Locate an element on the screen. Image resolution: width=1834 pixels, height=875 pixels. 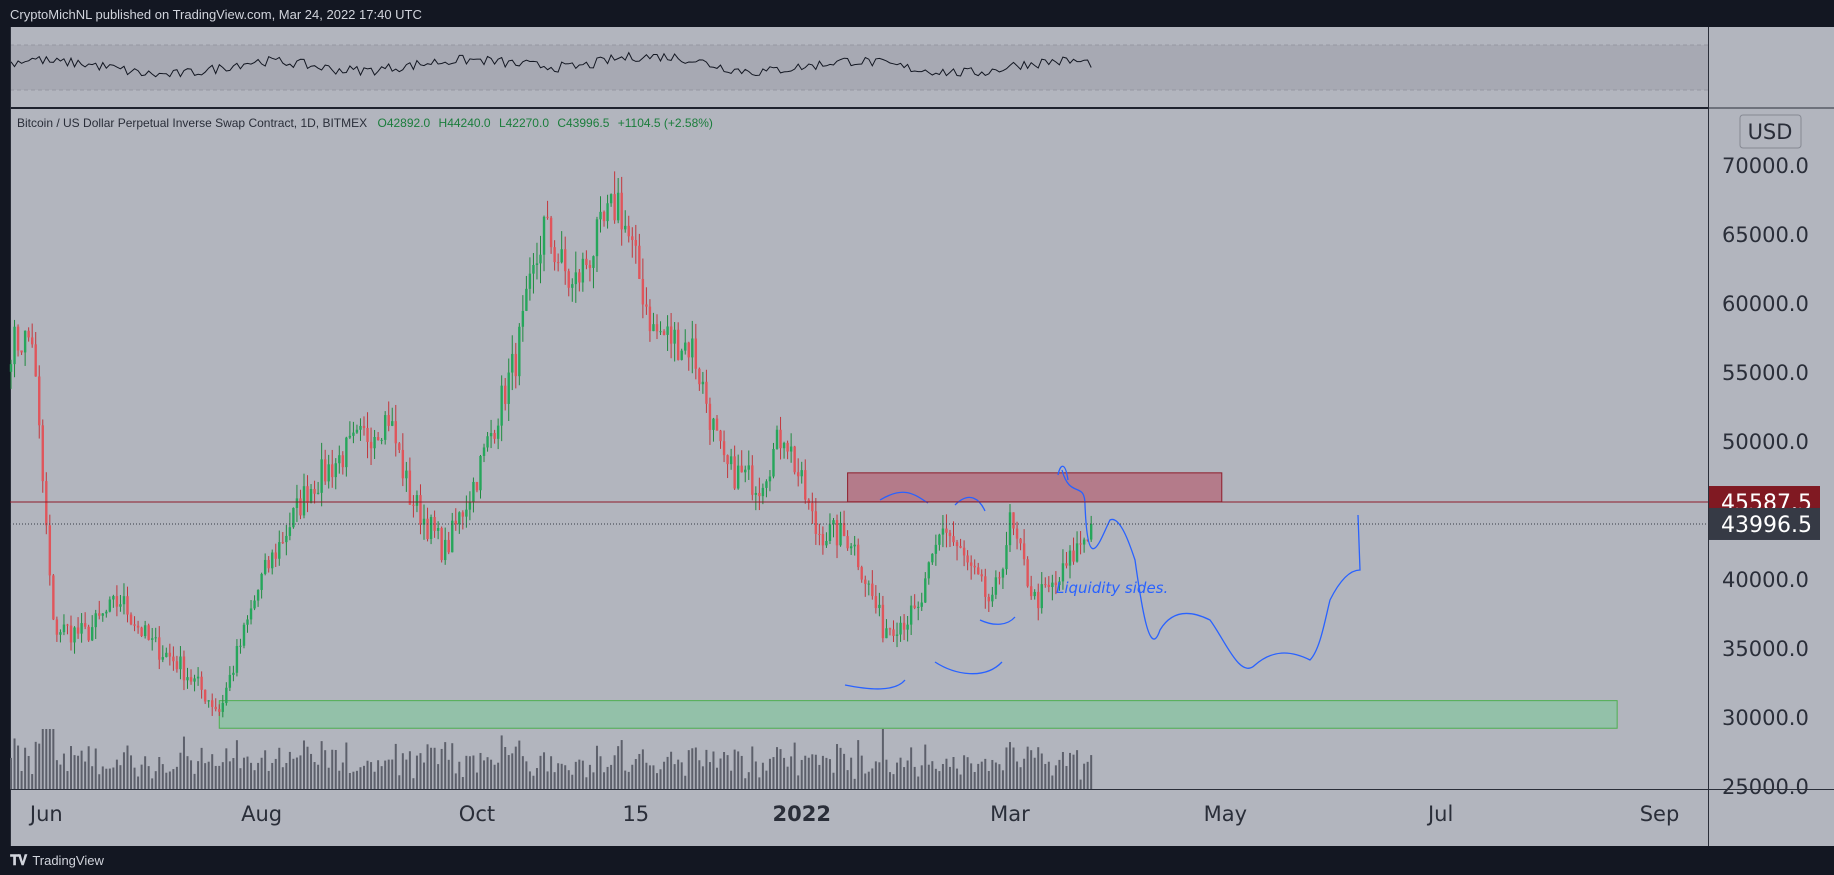
time-tick-label: 15 is located at coordinates (635, 814).